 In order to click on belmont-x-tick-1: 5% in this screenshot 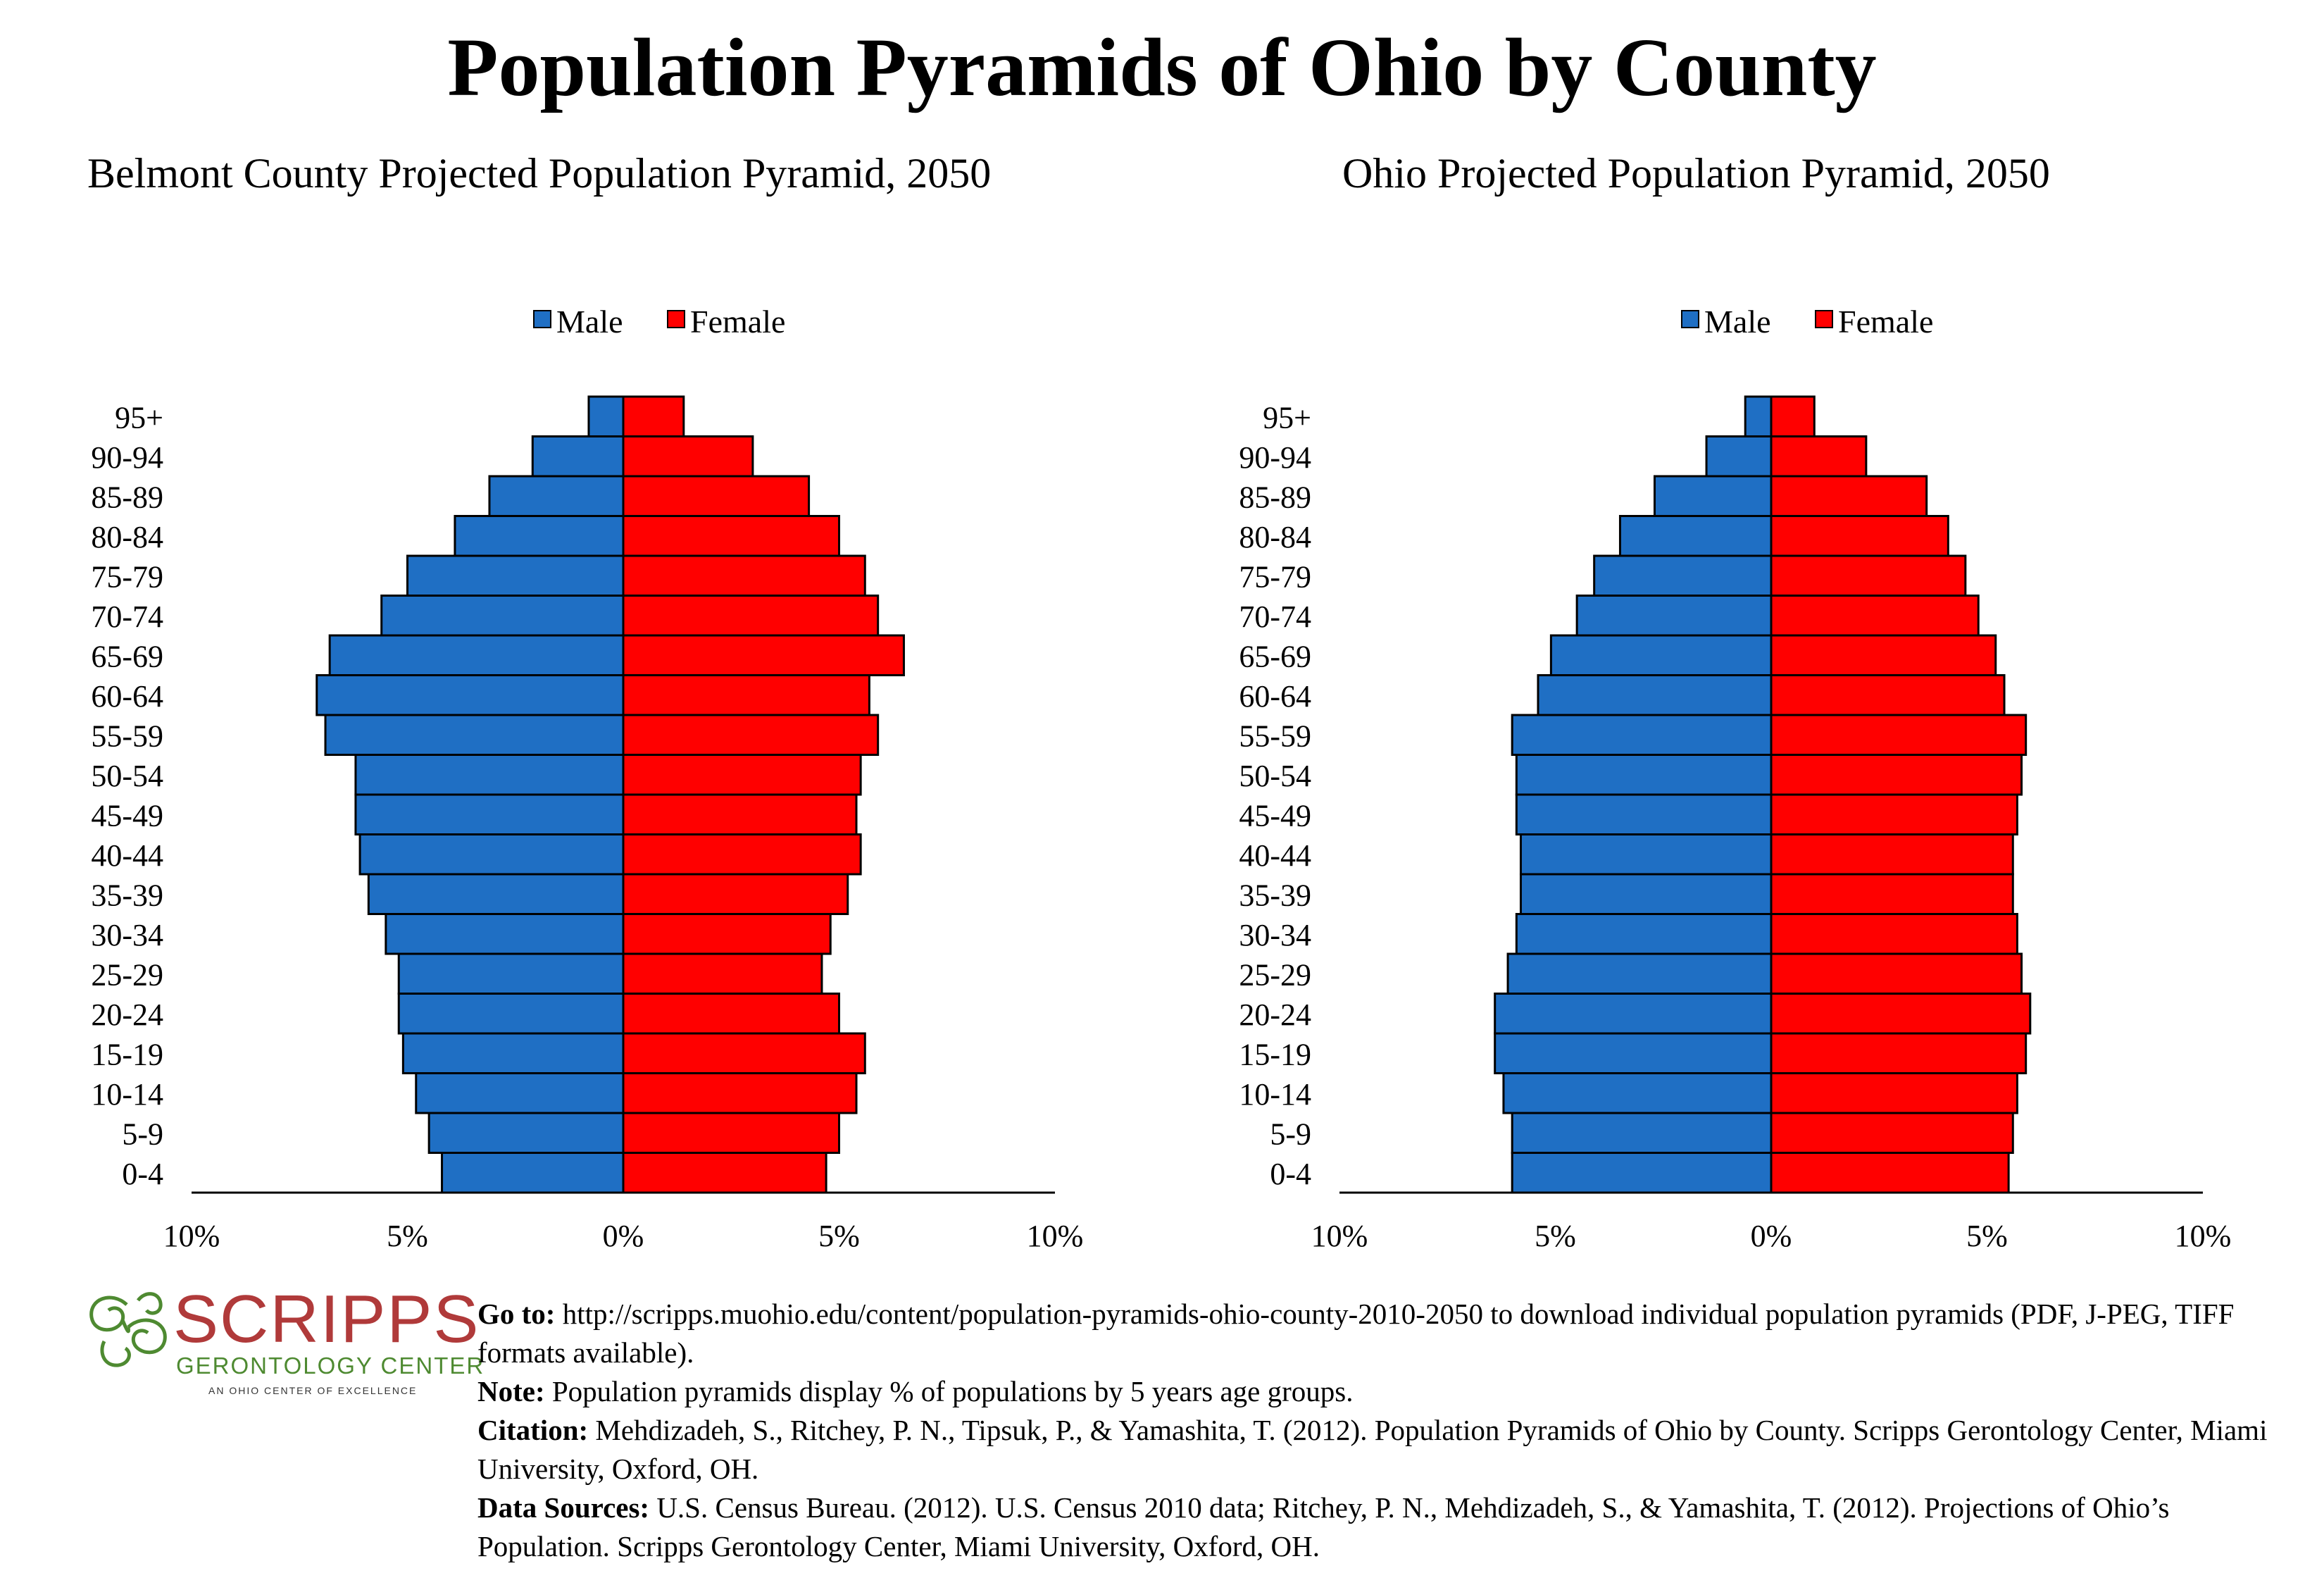, I will do `click(407, 1236)`.